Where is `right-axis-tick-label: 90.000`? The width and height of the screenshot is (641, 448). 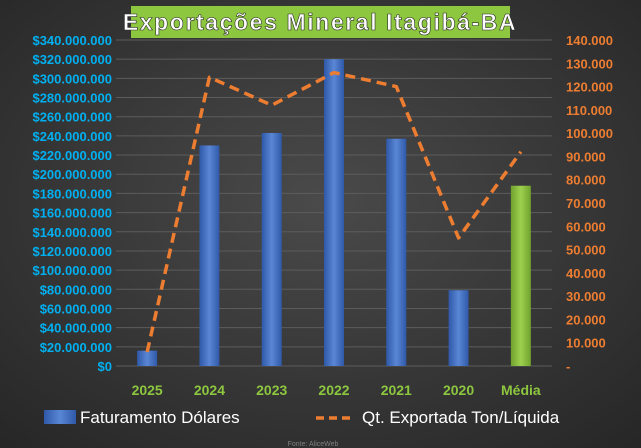
right-axis-tick-label: 90.000 is located at coordinates (586, 156).